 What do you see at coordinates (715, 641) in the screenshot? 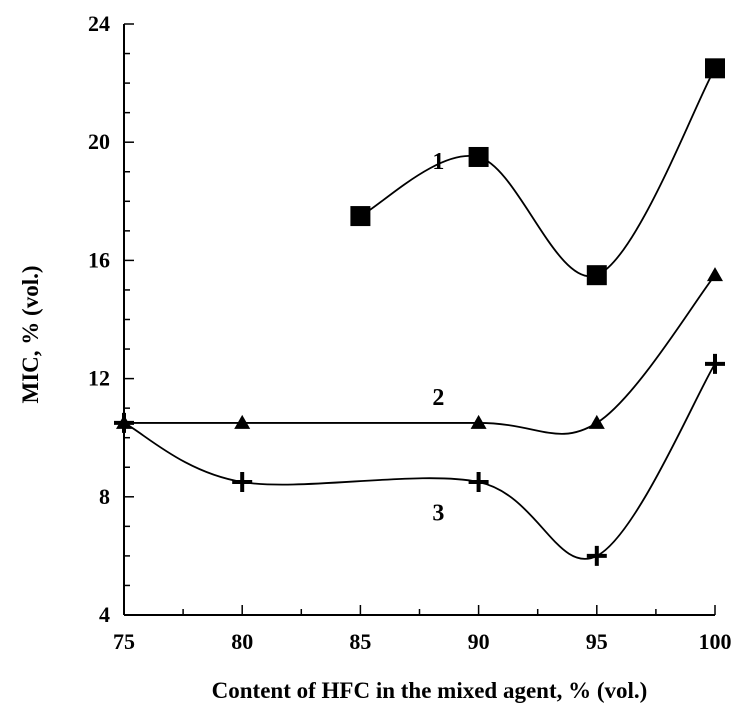
I see `x-tick-label: 100` at bounding box center [715, 641].